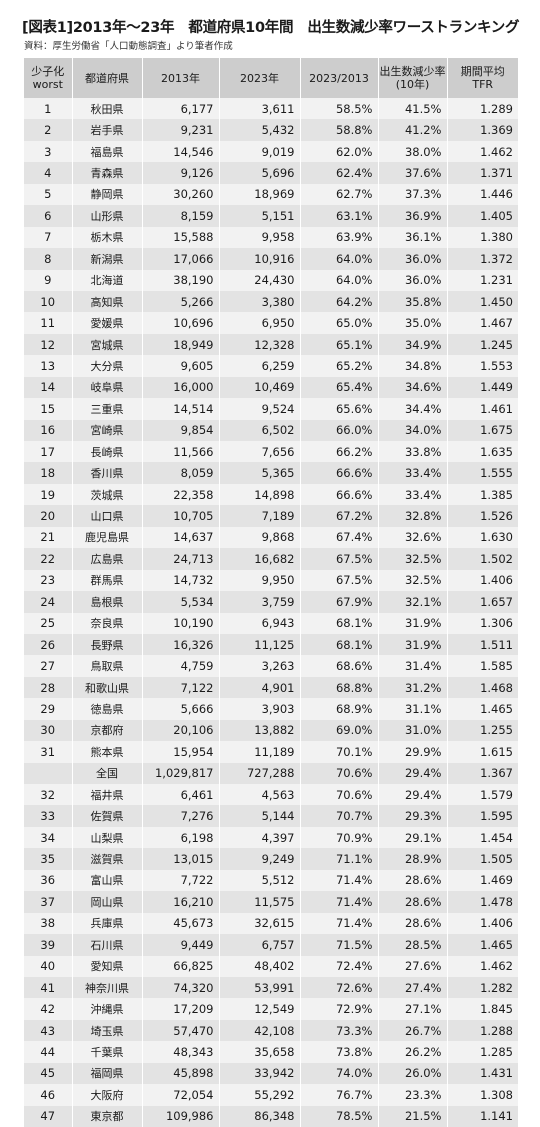 The image size is (540, 1127). Describe the element at coordinates (260, 537) in the screenshot. I see `births-2023-cell: 9,868` at that location.